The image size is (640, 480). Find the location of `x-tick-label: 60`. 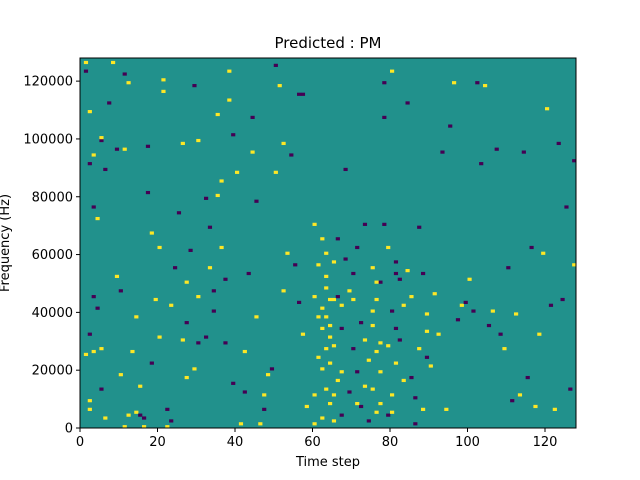

x-tick-label: 60 is located at coordinates (312, 442).